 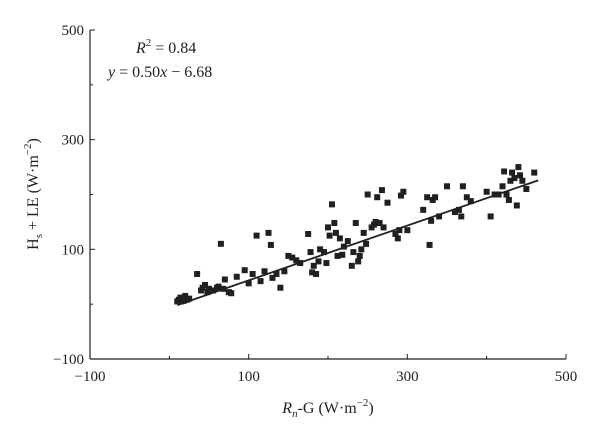 I want to click on regression-equation: y = 0.50x − 6.68, so click(x=159, y=72).